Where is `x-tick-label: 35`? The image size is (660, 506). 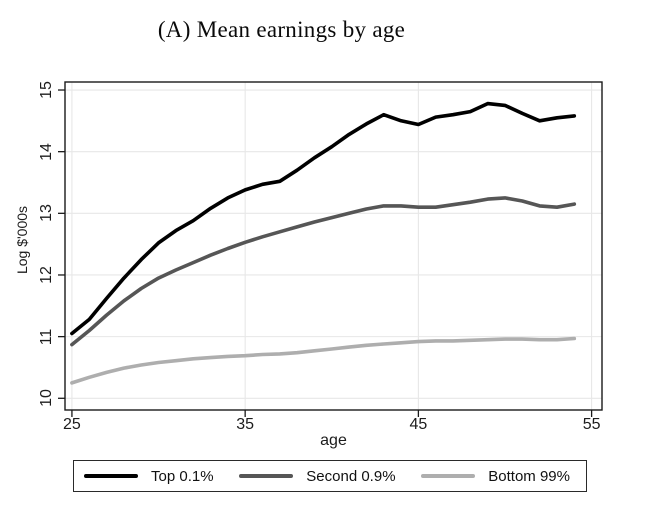
x-tick-label: 35 is located at coordinates (245, 424).